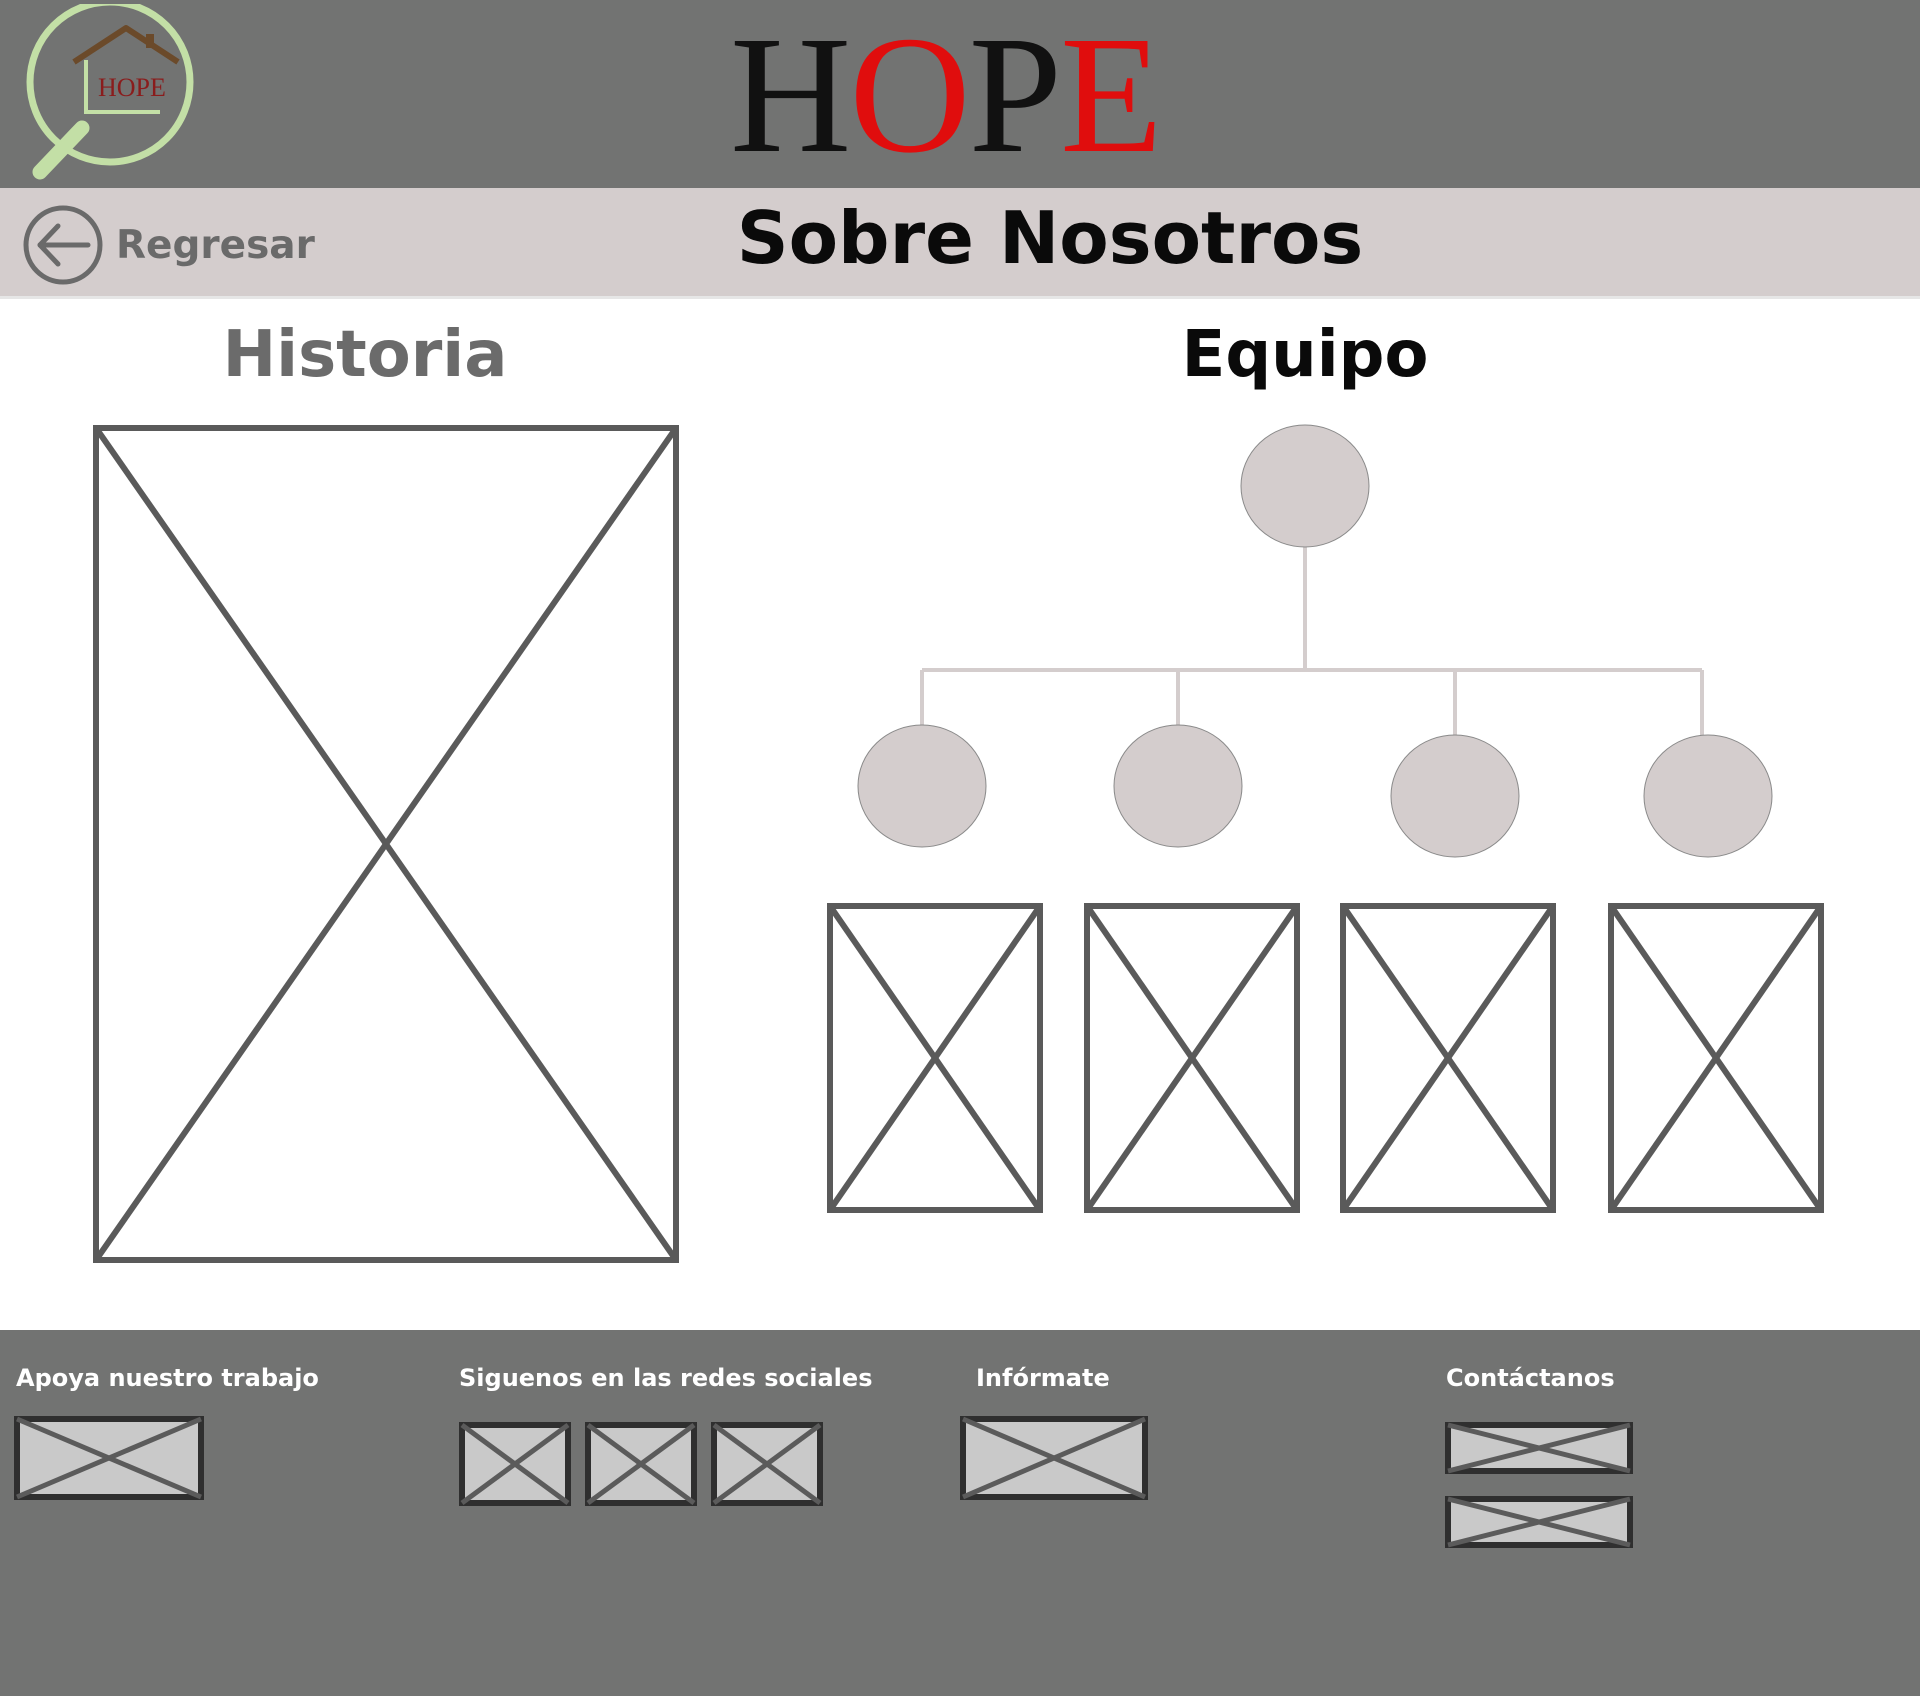 This screenshot has height=1696, width=1920. Describe the element at coordinates (1305, 486) in the screenshot. I see `leader-avatar` at that location.